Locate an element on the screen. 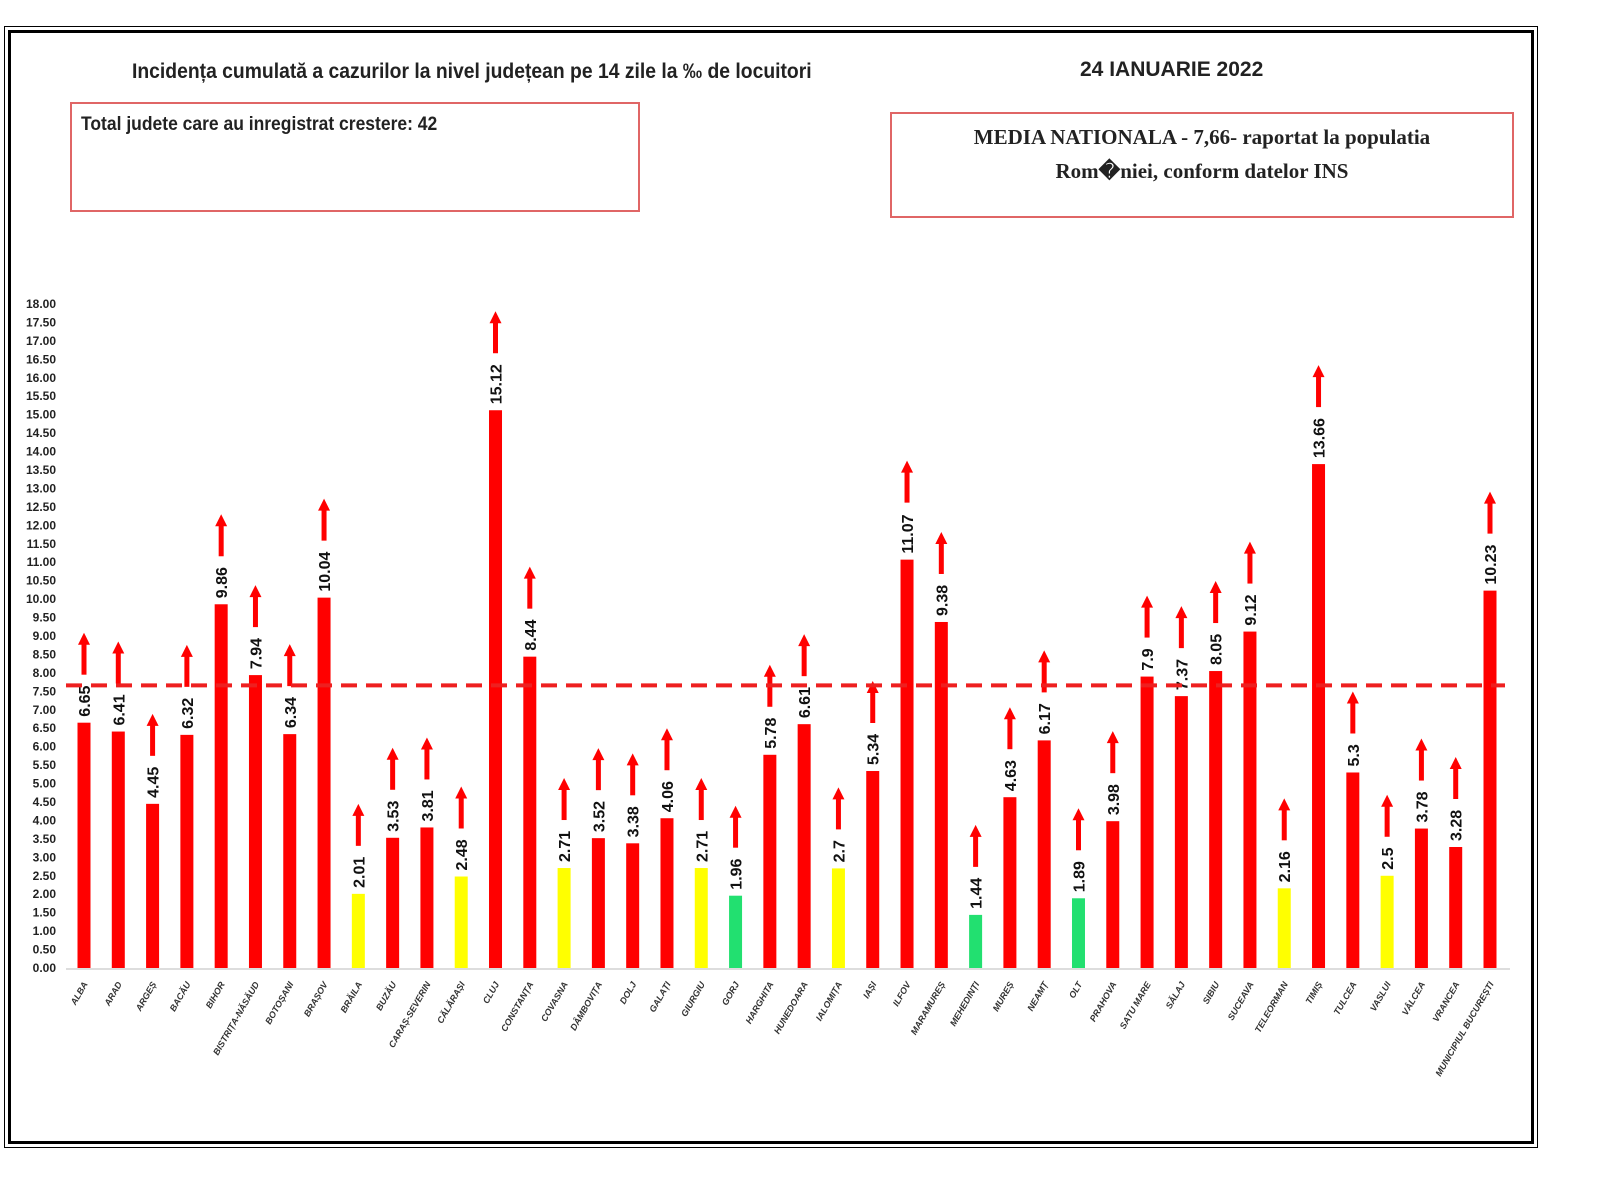 This screenshot has width=1600, height=1200. y-tick-label: 3.00 is located at coordinates (45, 857).